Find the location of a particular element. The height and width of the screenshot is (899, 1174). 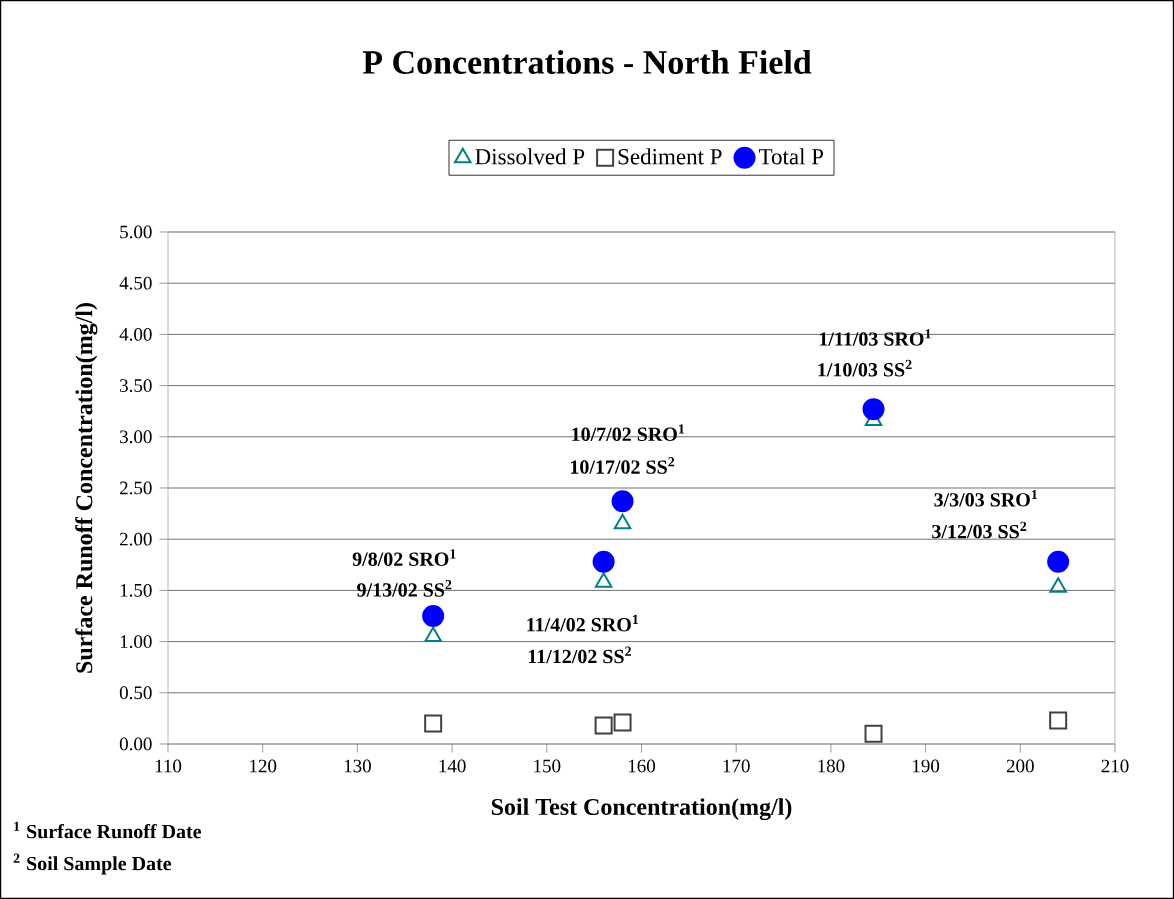

y-tick-label: 1.50 is located at coordinates (136, 590).